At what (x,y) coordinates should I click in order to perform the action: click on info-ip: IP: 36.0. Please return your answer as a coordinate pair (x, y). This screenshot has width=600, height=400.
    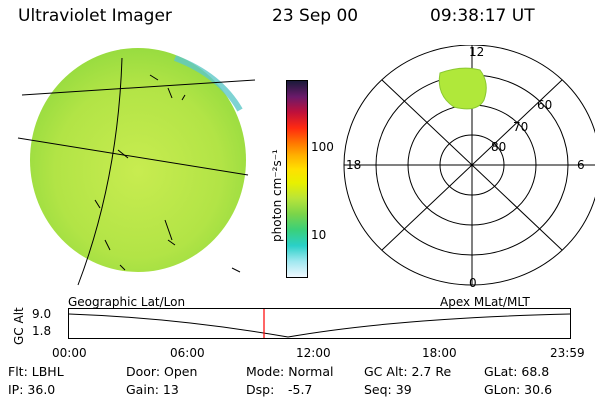
    Looking at the image, I should click on (32, 389).